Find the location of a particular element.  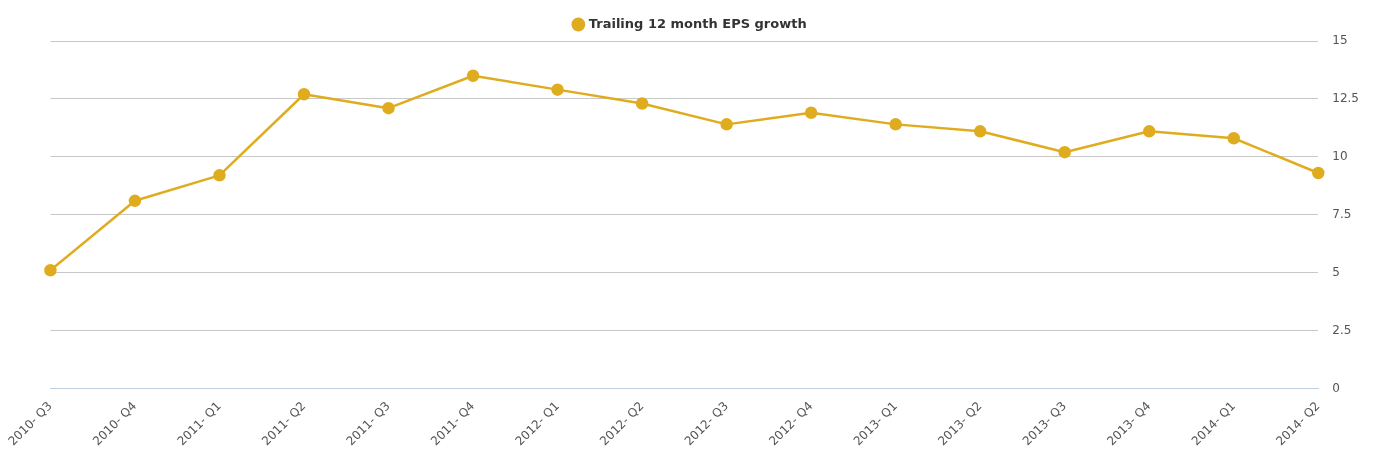

y-tick-label: 10 is located at coordinates (1340, 155).